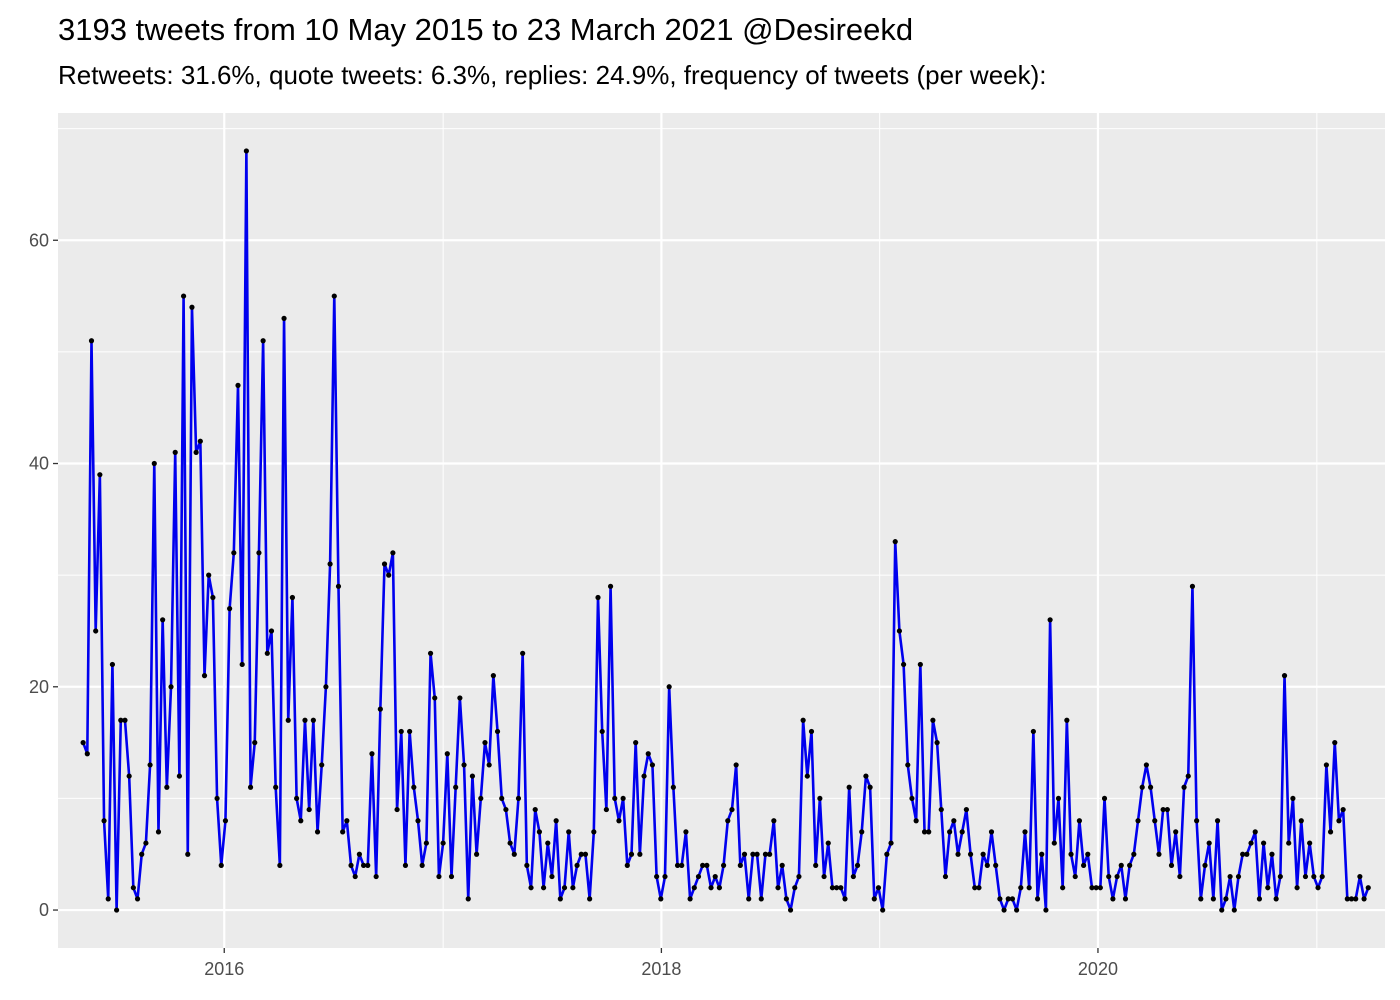 Image resolution: width=1400 pixels, height=1000 pixels. Describe the element at coordinates (39, 464) in the screenshot. I see `y-tick-label: 40` at that location.